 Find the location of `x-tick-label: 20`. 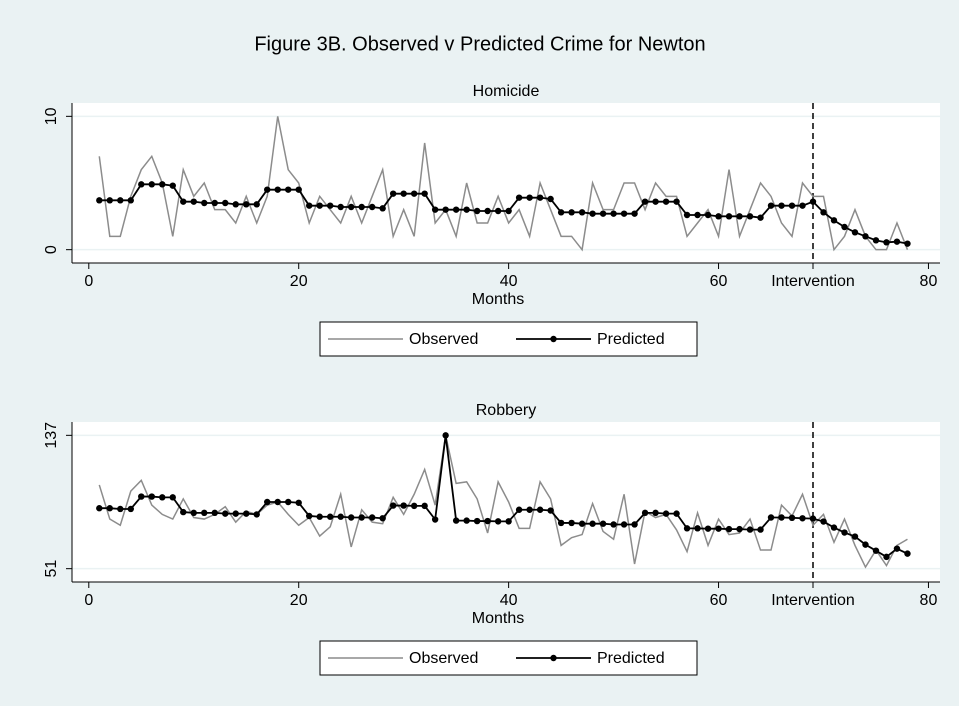

x-tick-label: 20 is located at coordinates (299, 600).